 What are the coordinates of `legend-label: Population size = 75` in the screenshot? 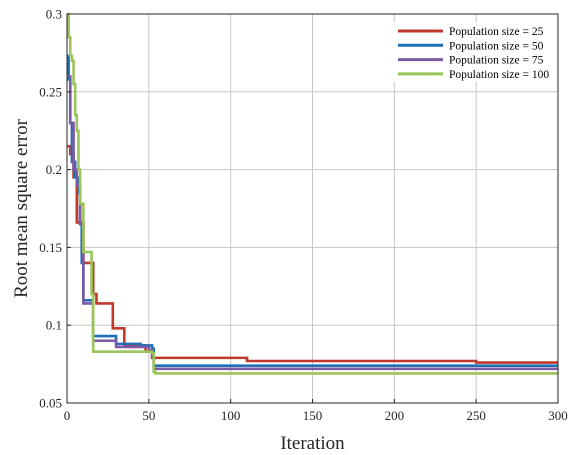 It's located at (496, 61).